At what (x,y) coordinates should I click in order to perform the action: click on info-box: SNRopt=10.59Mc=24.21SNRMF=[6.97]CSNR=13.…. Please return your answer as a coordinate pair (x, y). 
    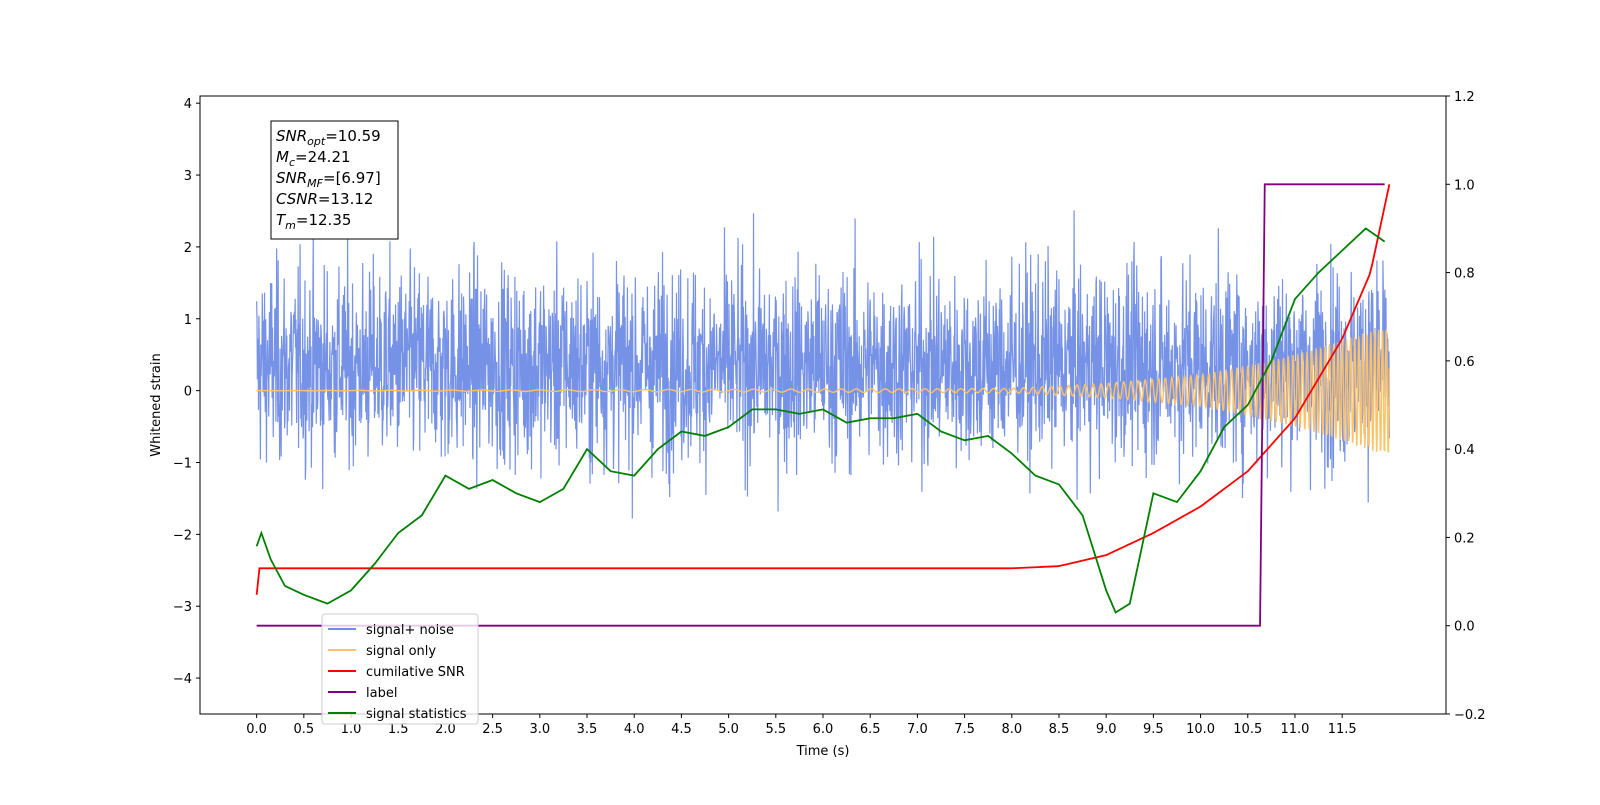
    Looking at the image, I should click on (334, 180).